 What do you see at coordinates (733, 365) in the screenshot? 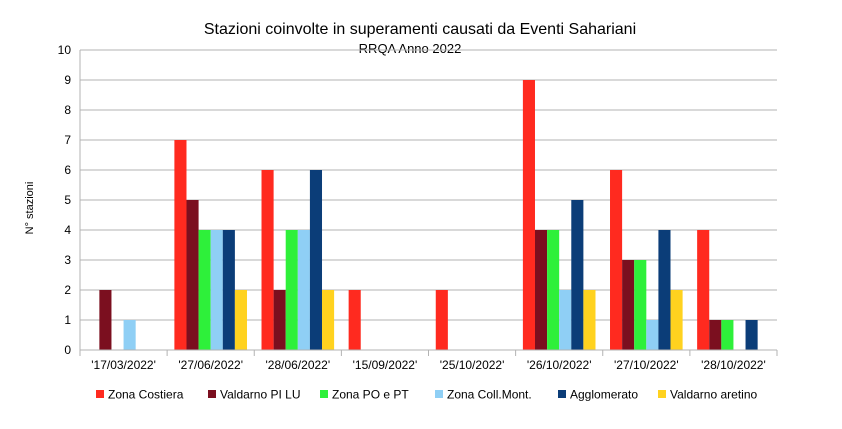
I see `x-tick-label: '28/10/2022'` at bounding box center [733, 365].